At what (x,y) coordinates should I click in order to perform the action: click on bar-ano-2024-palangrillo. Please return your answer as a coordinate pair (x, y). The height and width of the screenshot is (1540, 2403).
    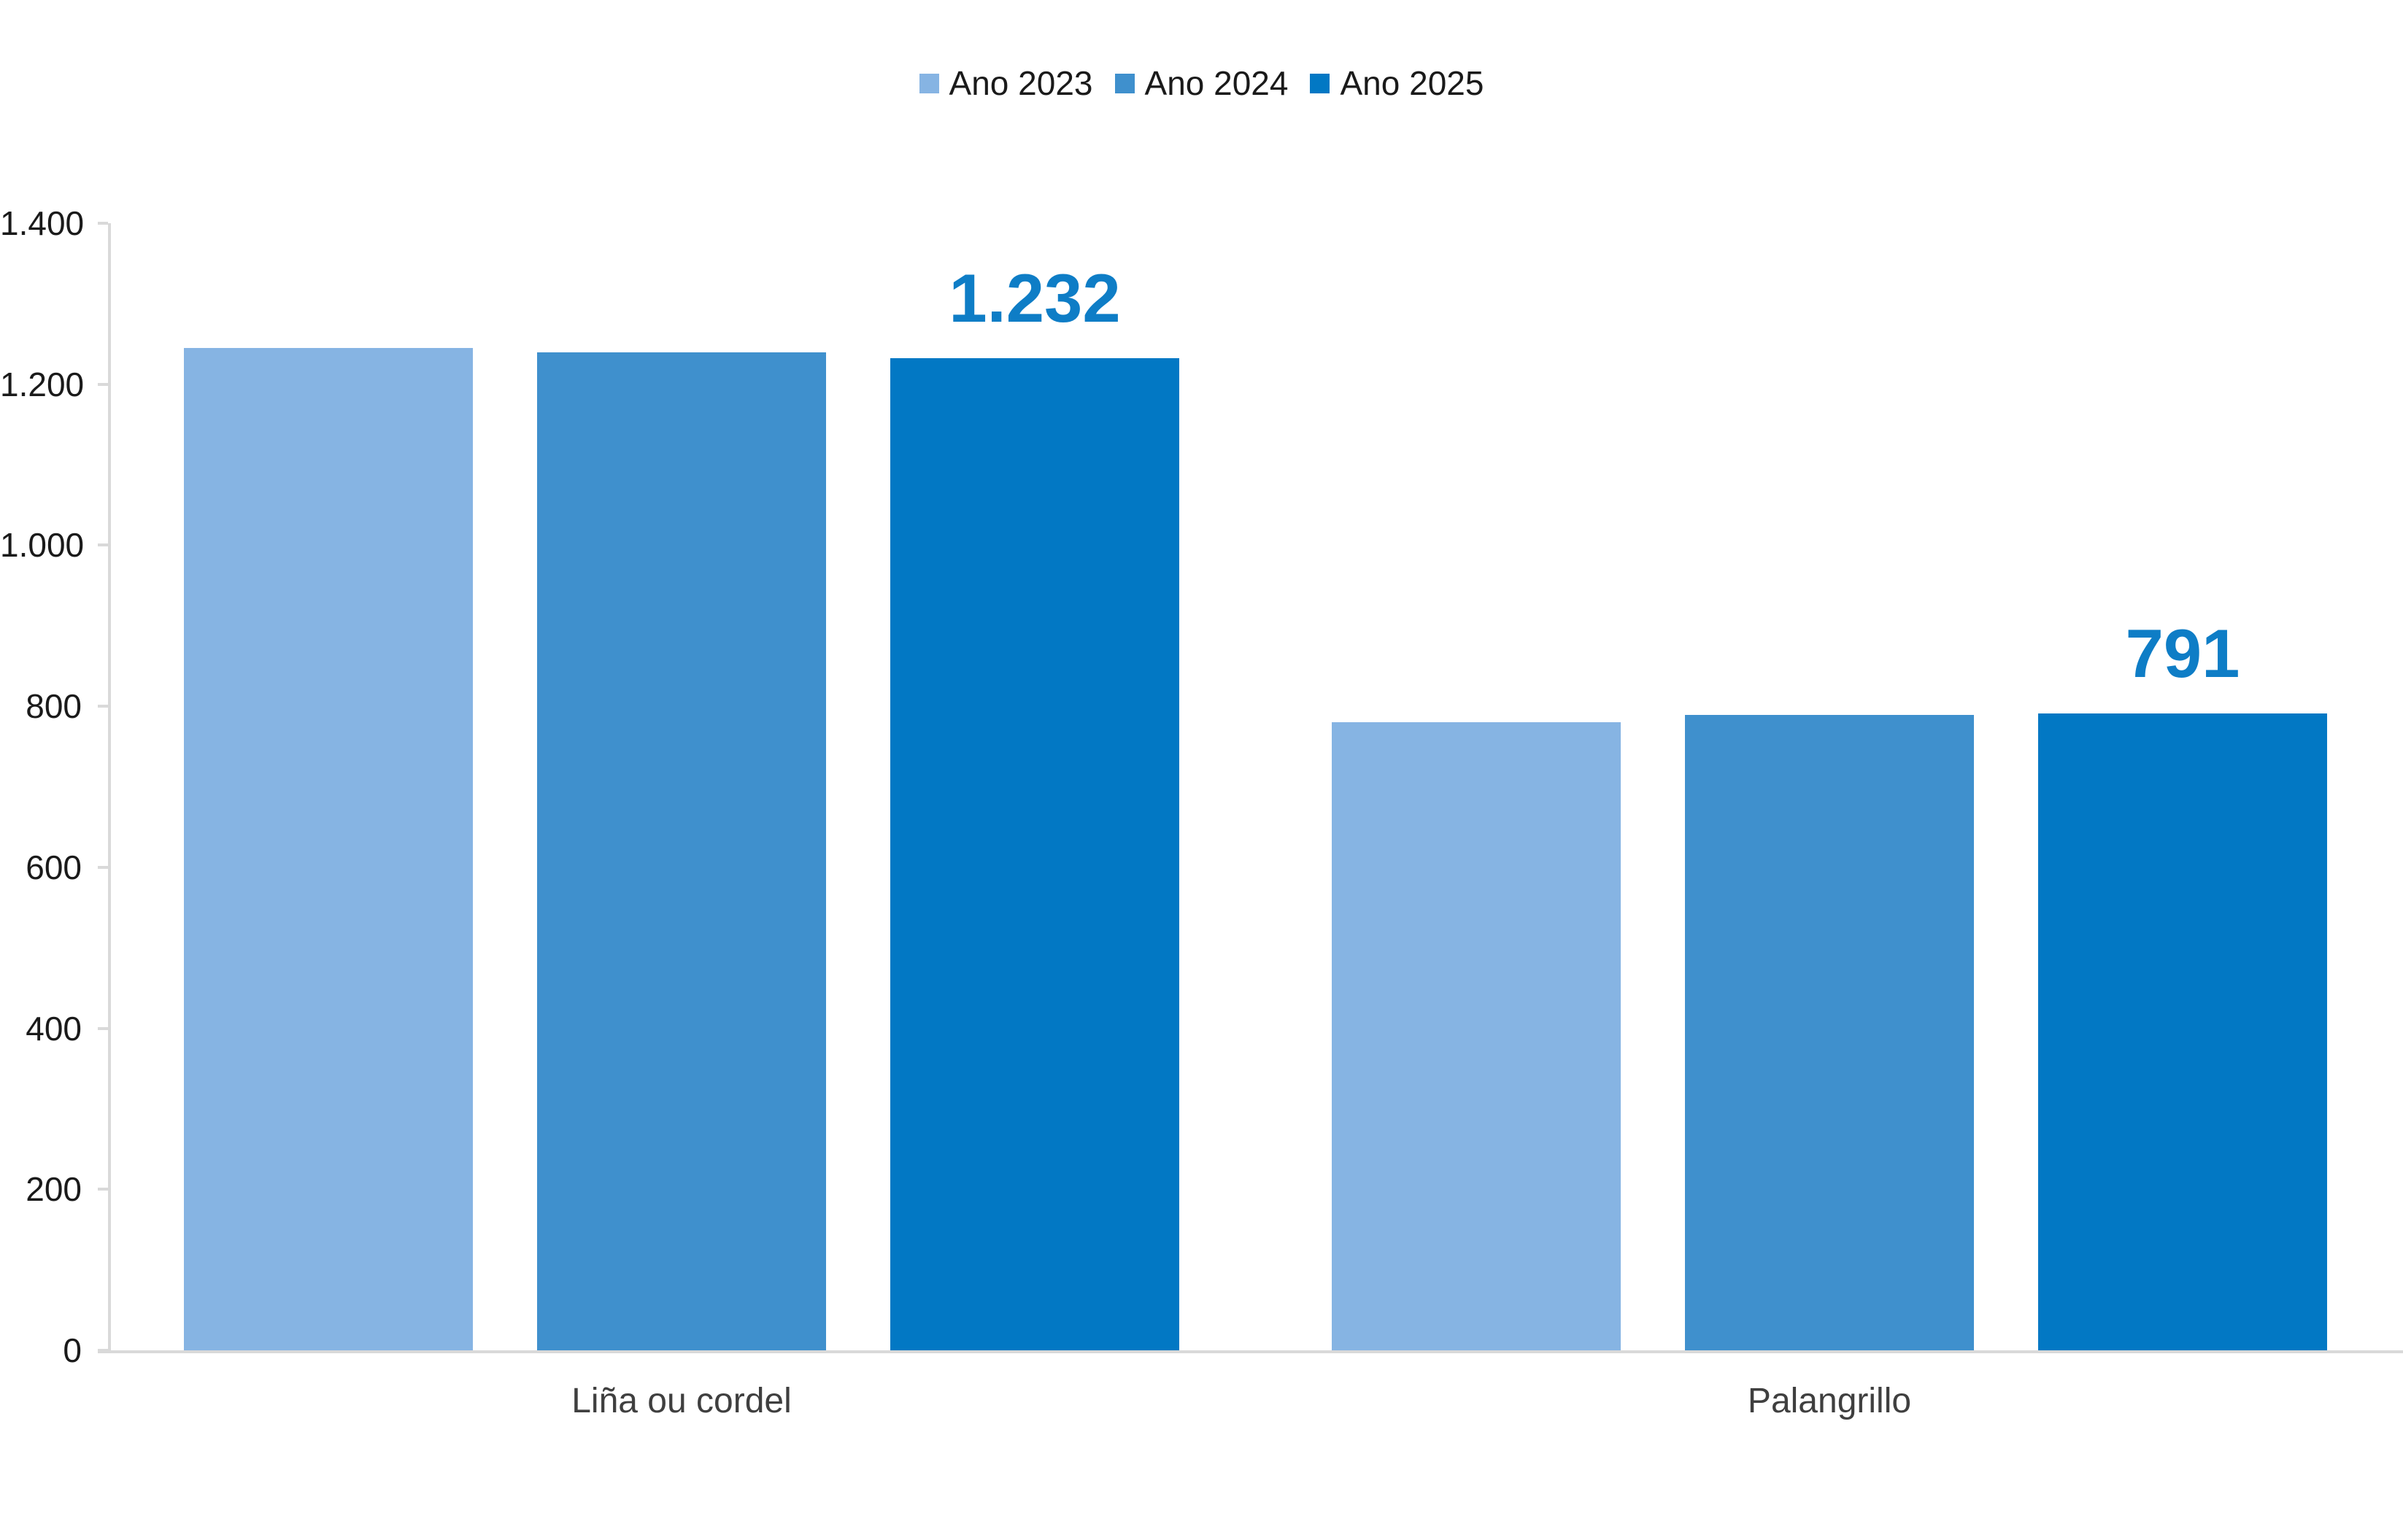
    Looking at the image, I should click on (1829, 1032).